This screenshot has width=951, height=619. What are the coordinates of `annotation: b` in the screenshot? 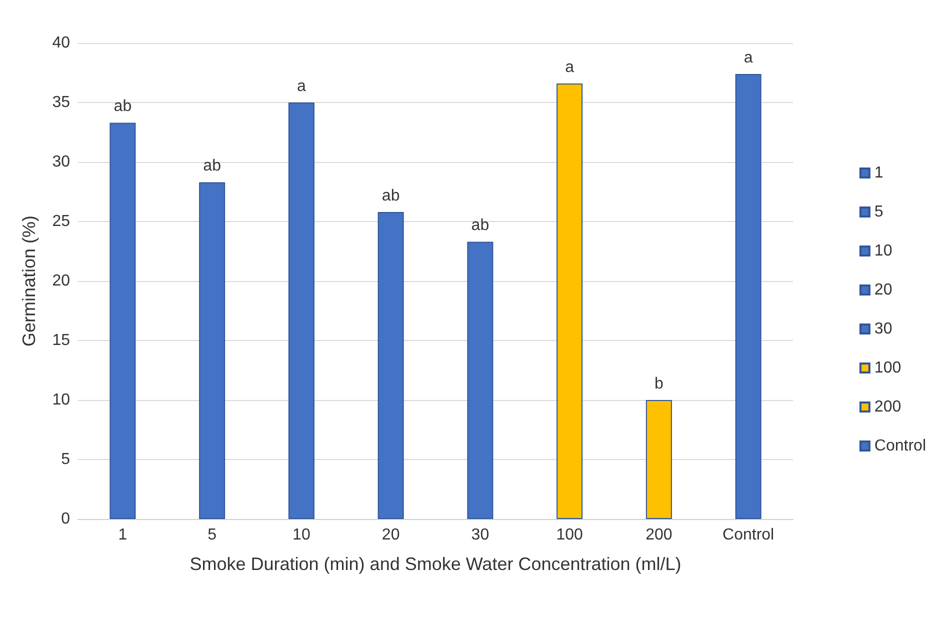 It's located at (659, 384).